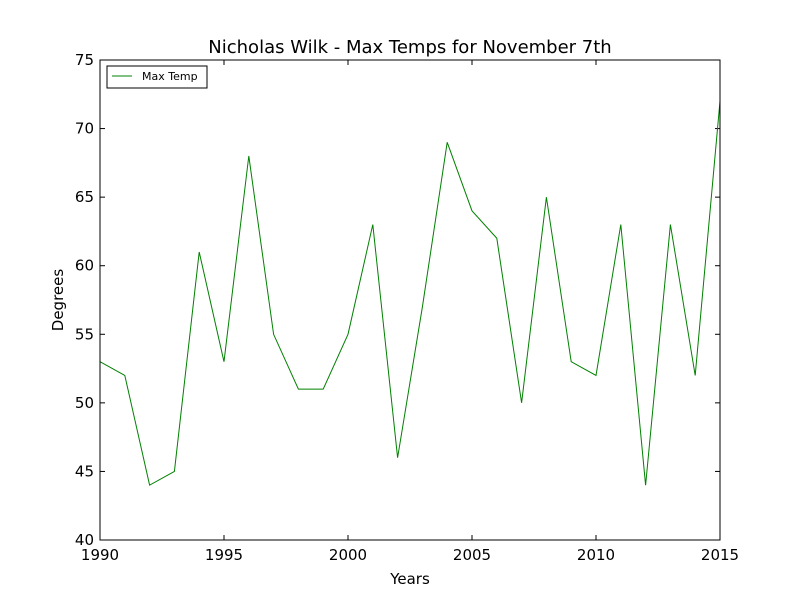  What do you see at coordinates (84, 60) in the screenshot?
I see `y-tick-label: 75` at bounding box center [84, 60].